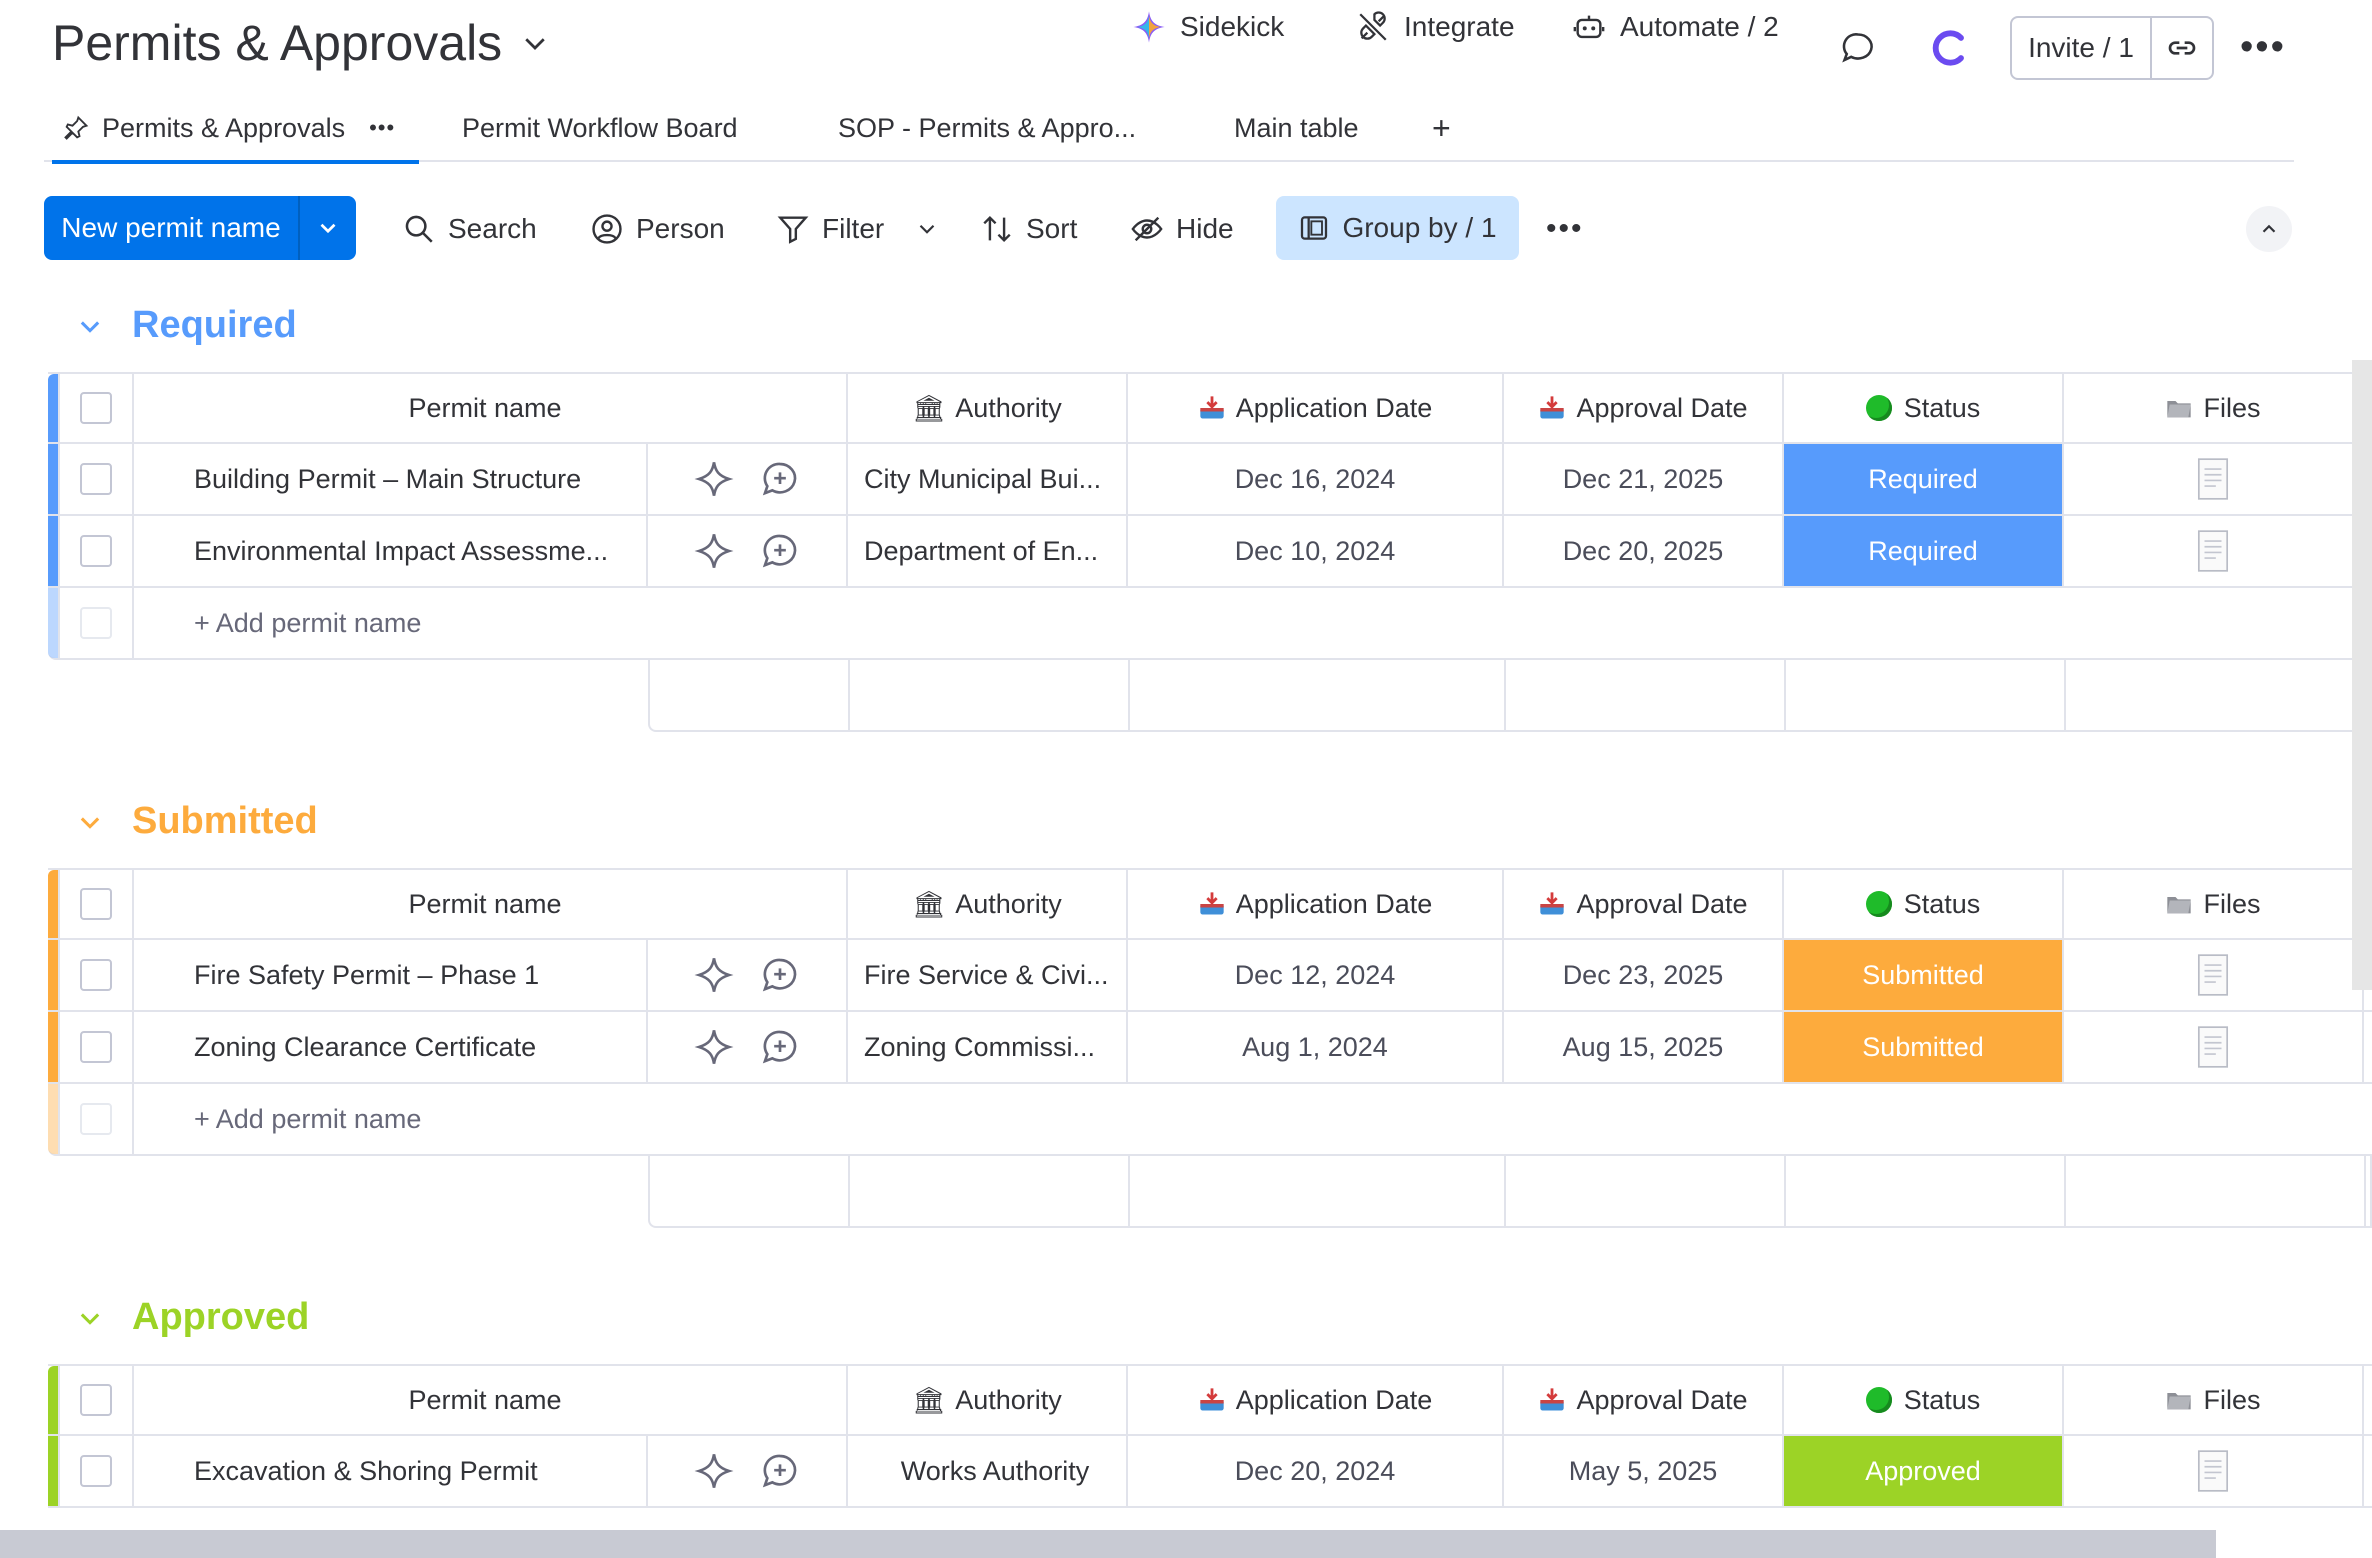 The height and width of the screenshot is (1558, 2372). Describe the element at coordinates (1397, 228) in the screenshot. I see `group-by-button: Group by / 1` at that location.